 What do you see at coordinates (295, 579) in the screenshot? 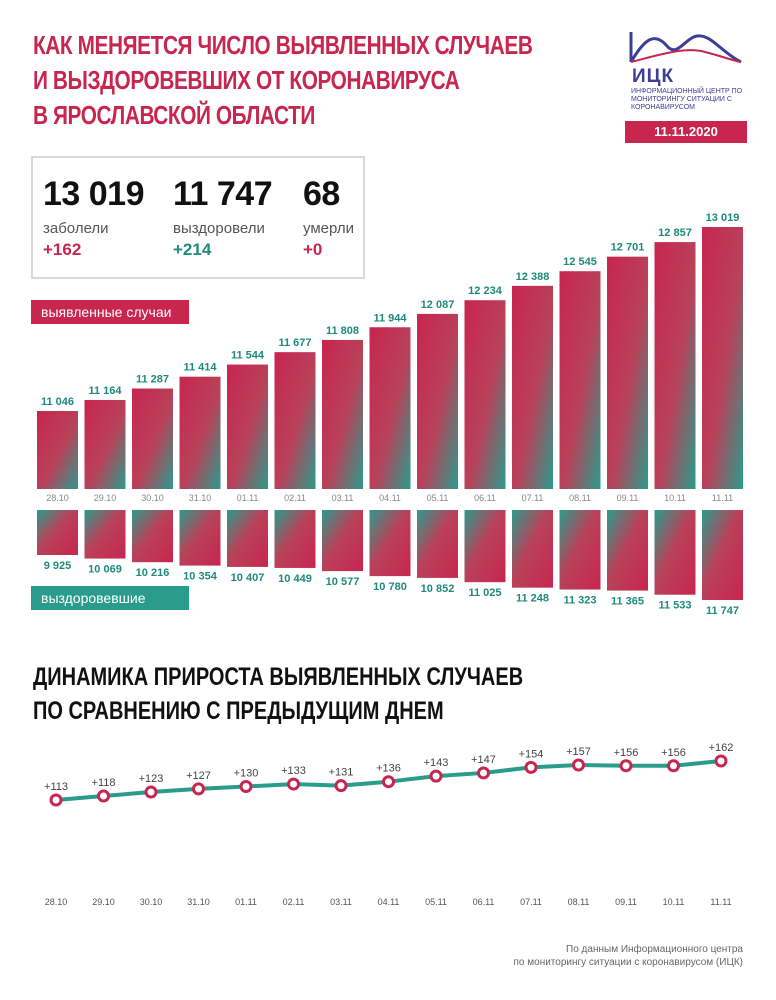
I see `bar-recovered-label: 10 449` at bounding box center [295, 579].